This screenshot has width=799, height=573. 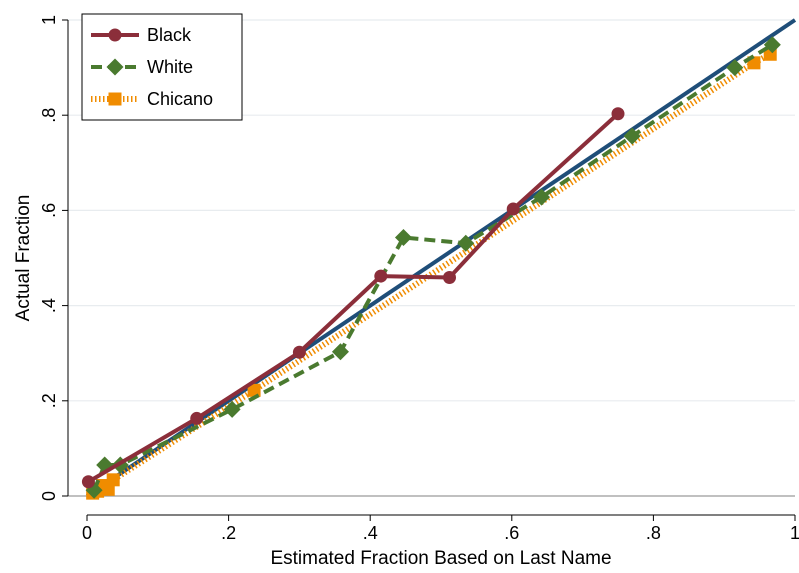 I want to click on legend-item-black: Black, so click(x=141, y=35).